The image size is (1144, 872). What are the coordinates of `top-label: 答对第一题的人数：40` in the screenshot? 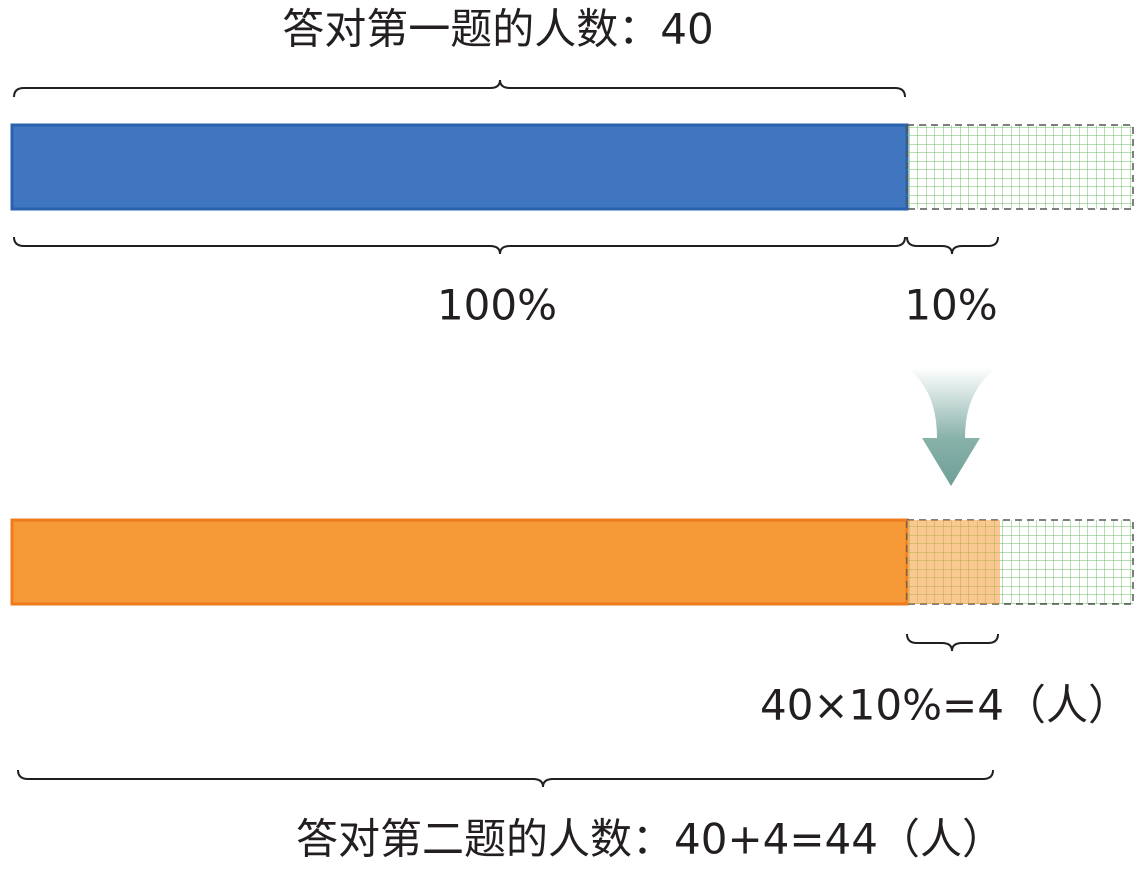 It's located at (497, 29).